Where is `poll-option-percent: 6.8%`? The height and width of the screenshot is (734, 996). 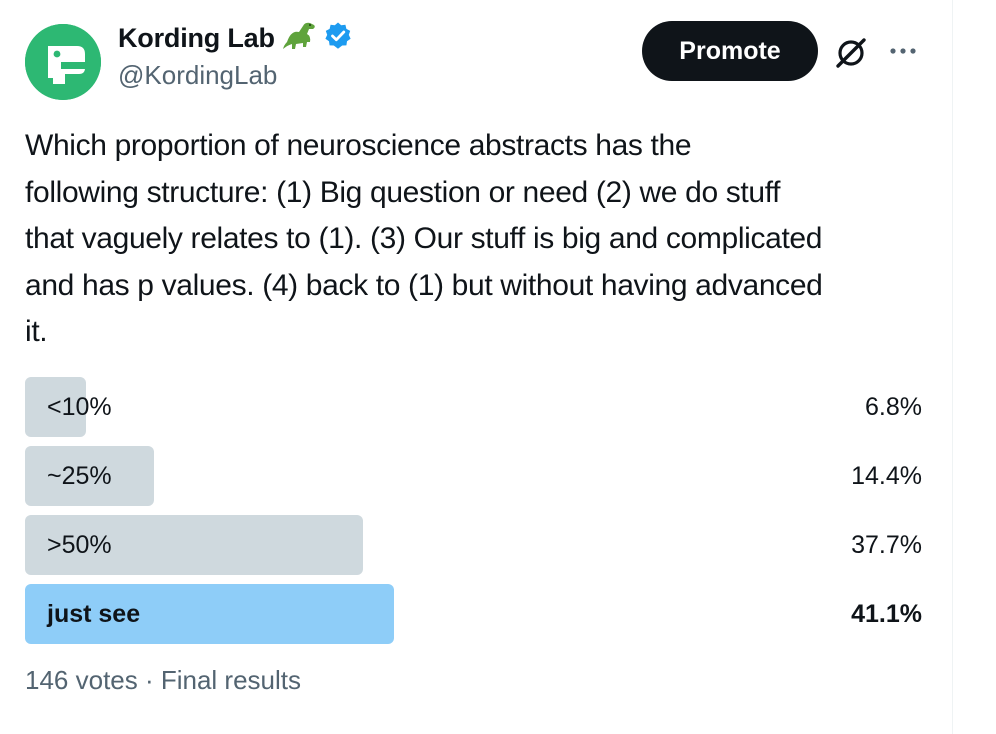 poll-option-percent: 6.8% is located at coordinates (893, 407).